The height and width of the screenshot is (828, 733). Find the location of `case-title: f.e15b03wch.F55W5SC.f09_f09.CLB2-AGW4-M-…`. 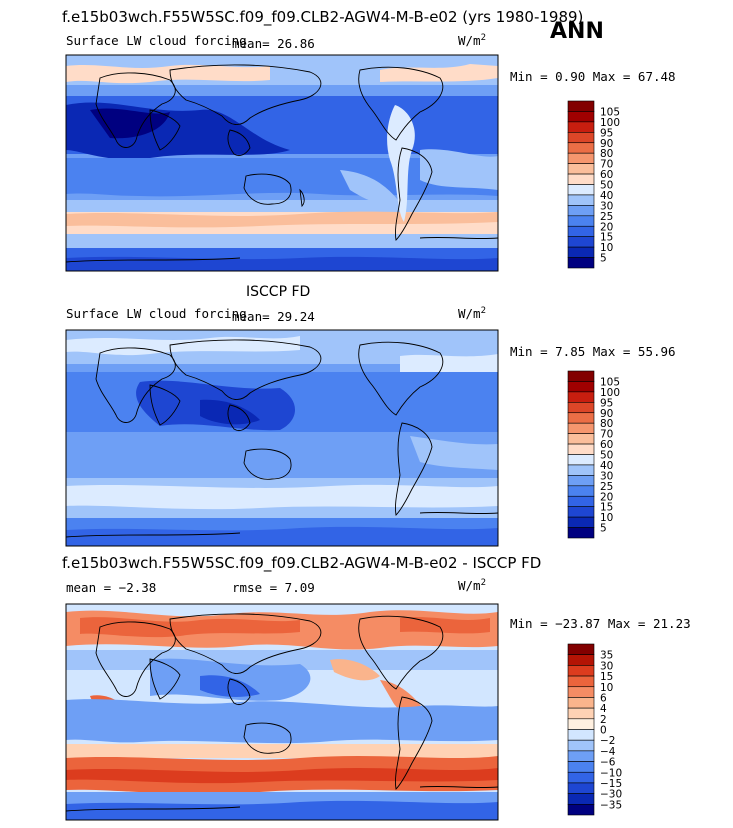

case-title: f.e15b03wch.F55W5SC.f09_f09.CLB2-AGW4-M-… is located at coordinates (322, 17).